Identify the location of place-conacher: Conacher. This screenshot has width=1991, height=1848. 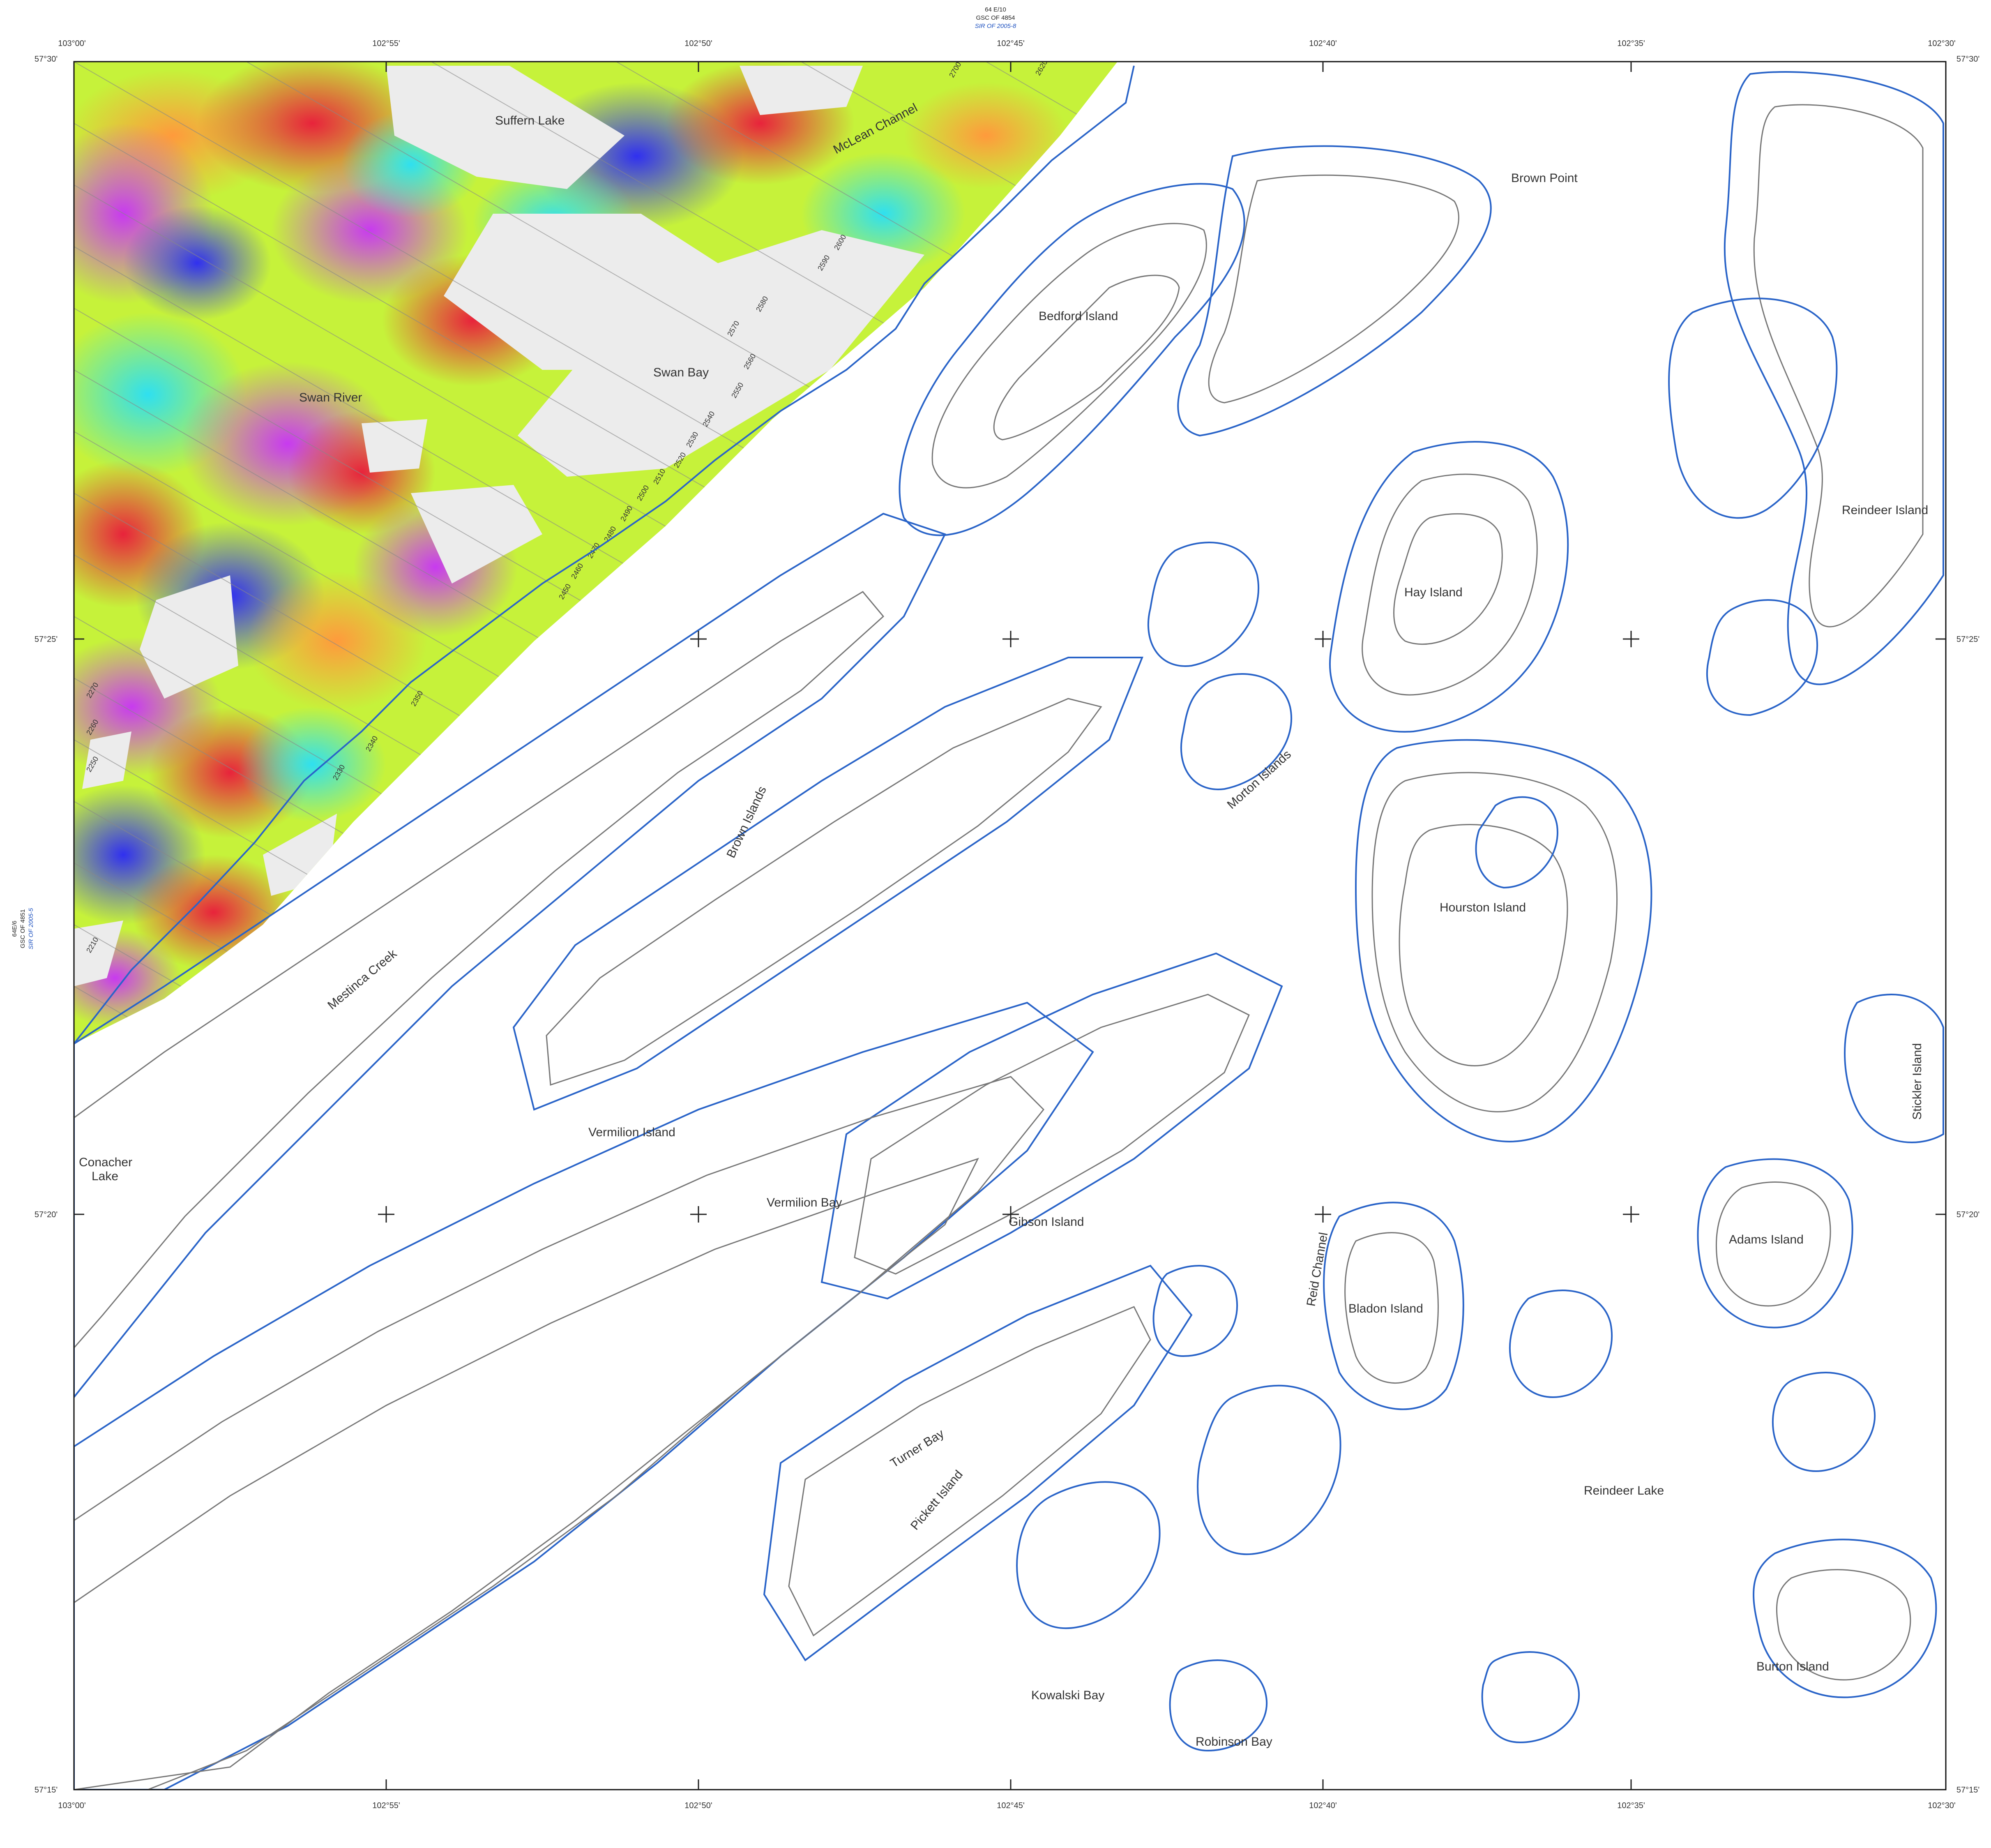
(106, 1163).